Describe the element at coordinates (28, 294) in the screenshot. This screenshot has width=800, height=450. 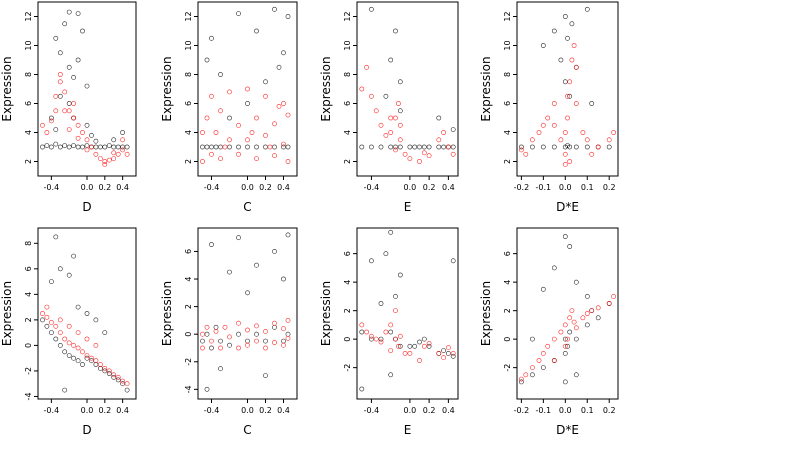
I see `y-tick-label: 4` at that location.